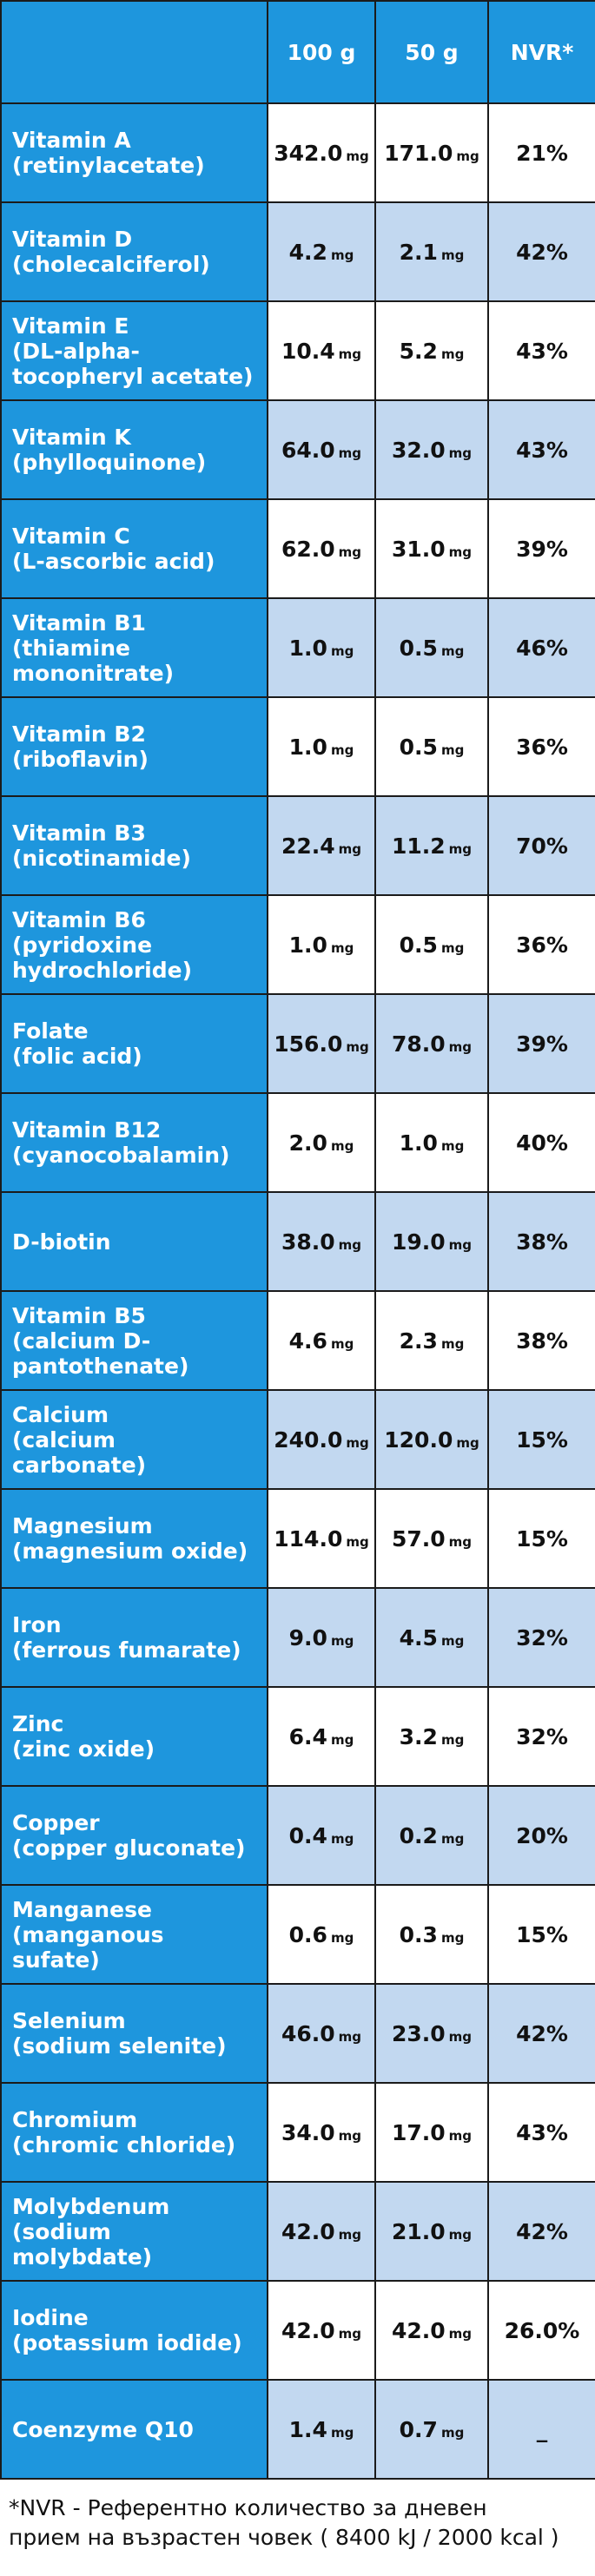 This screenshot has width=595, height=2576. What do you see at coordinates (418, 2330) in the screenshot?
I see `amount-50g-cell-value: 42.0` at bounding box center [418, 2330].